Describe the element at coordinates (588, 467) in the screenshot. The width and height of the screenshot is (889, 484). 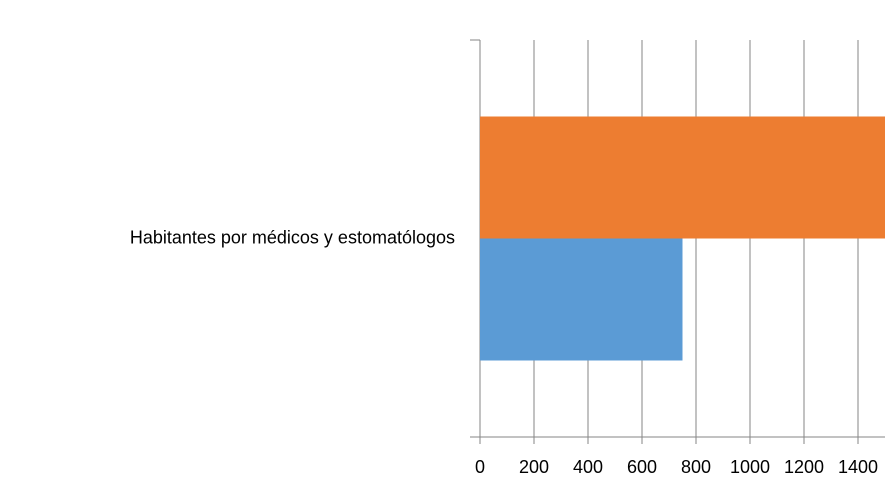
I see `x-tick-label: 400` at that location.